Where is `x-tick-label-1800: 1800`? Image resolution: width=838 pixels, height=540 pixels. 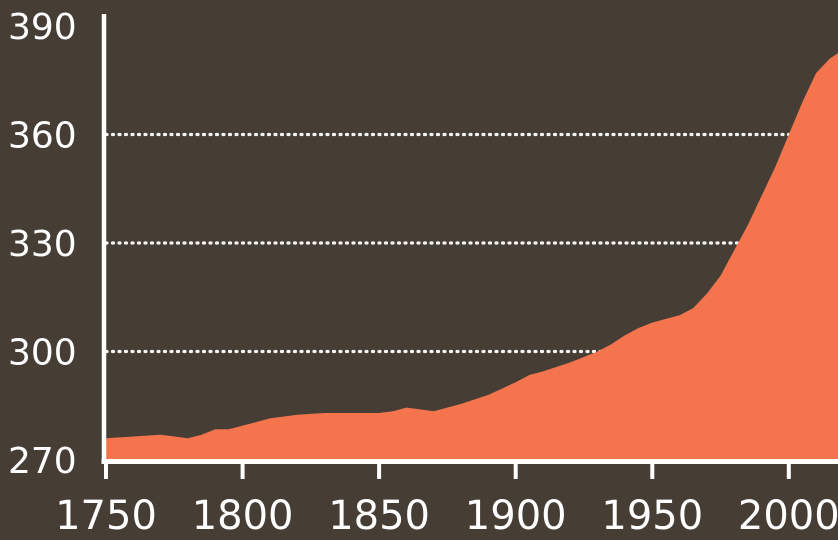 x-tick-label-1800: 1800 is located at coordinates (243, 516).